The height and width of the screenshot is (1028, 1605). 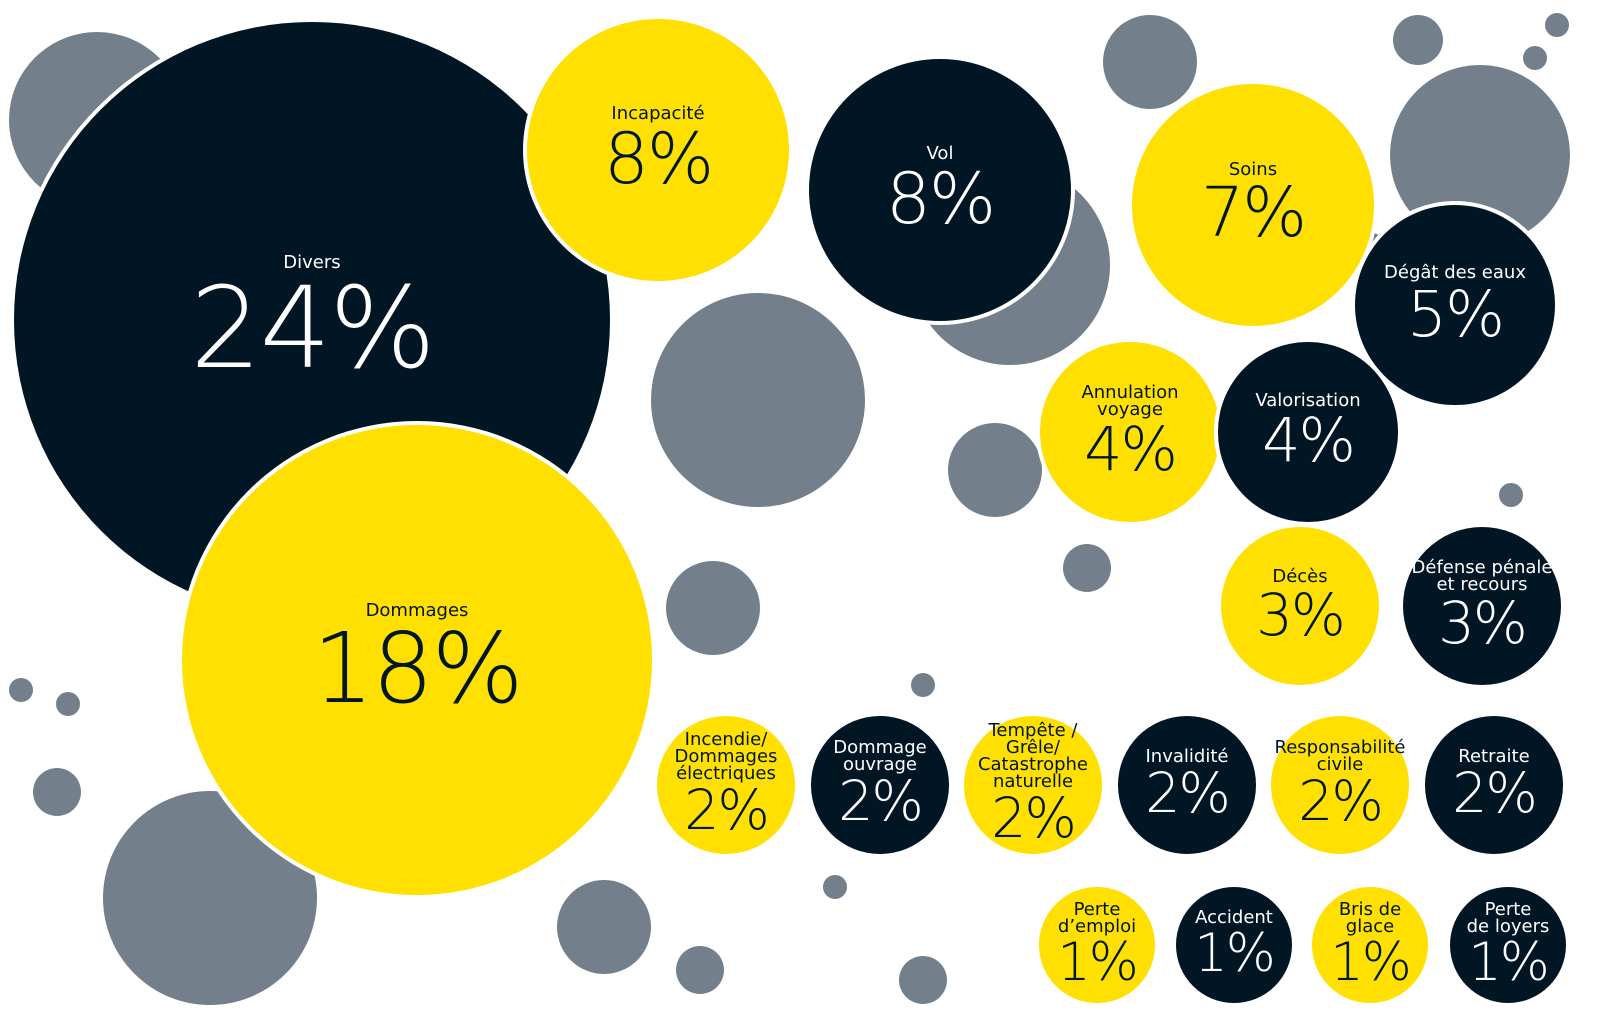 What do you see at coordinates (313, 329) in the screenshot?
I see `value-label: 24%` at bounding box center [313, 329].